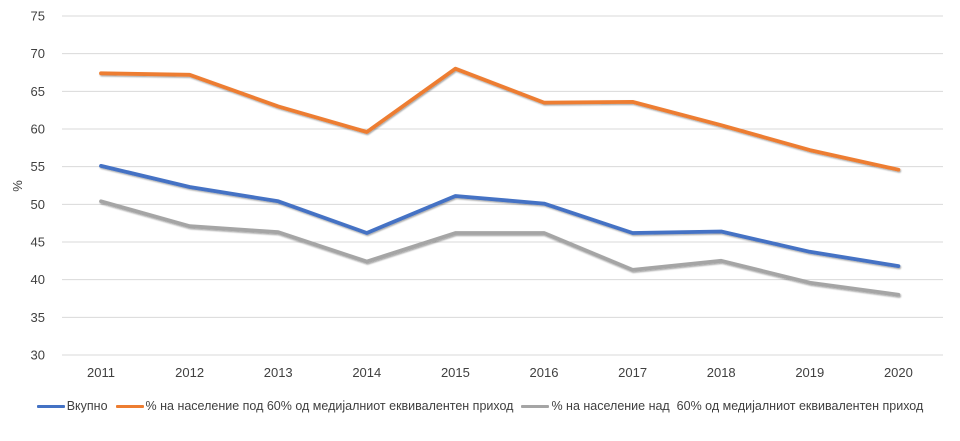 The height and width of the screenshot is (441, 960). I want to click on legend-item: Вкупно, so click(72, 406).